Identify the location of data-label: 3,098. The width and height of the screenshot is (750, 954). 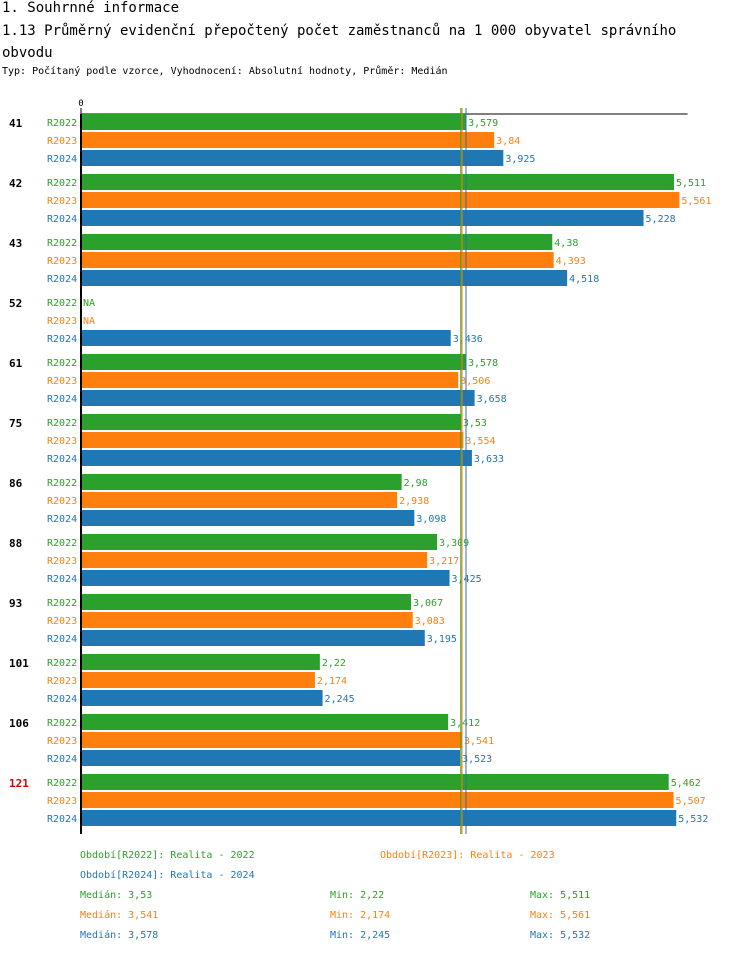
(431, 519).